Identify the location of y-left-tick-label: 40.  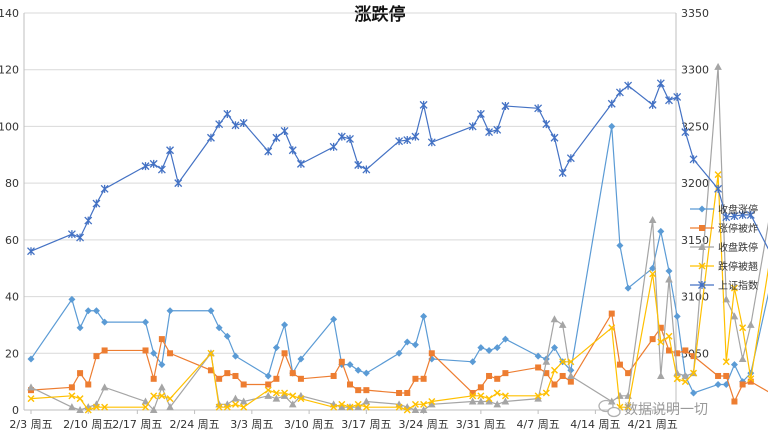
(12, 297).